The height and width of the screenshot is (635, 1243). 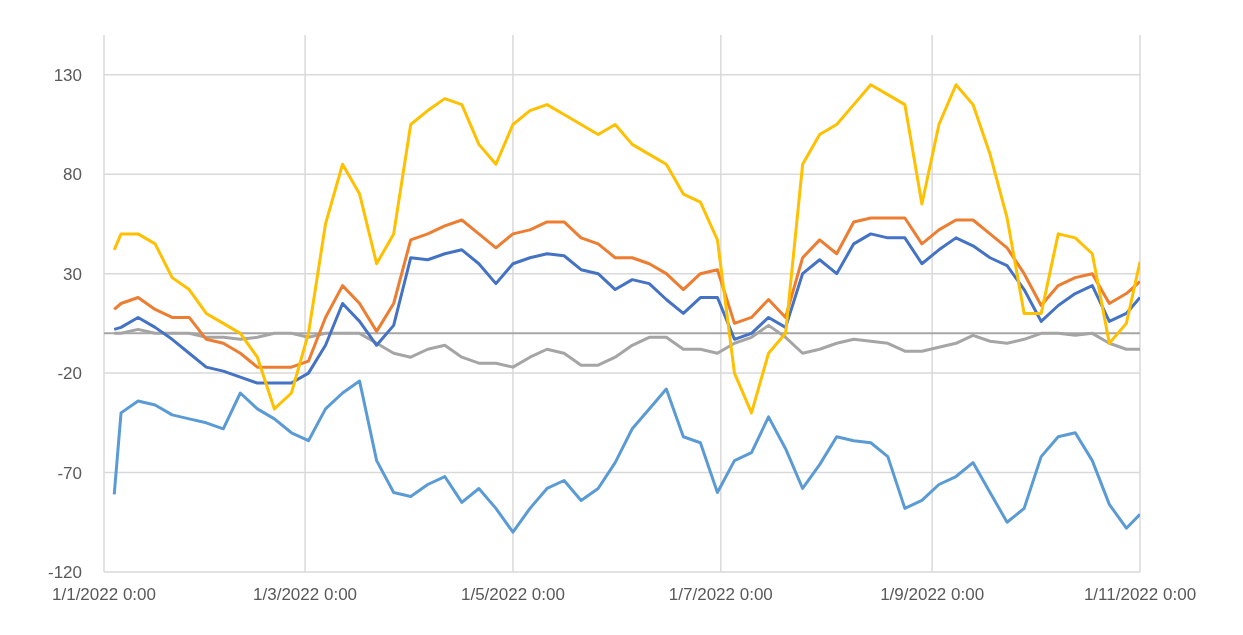 What do you see at coordinates (69, 374) in the screenshot?
I see `y-tick-label: -20` at bounding box center [69, 374].